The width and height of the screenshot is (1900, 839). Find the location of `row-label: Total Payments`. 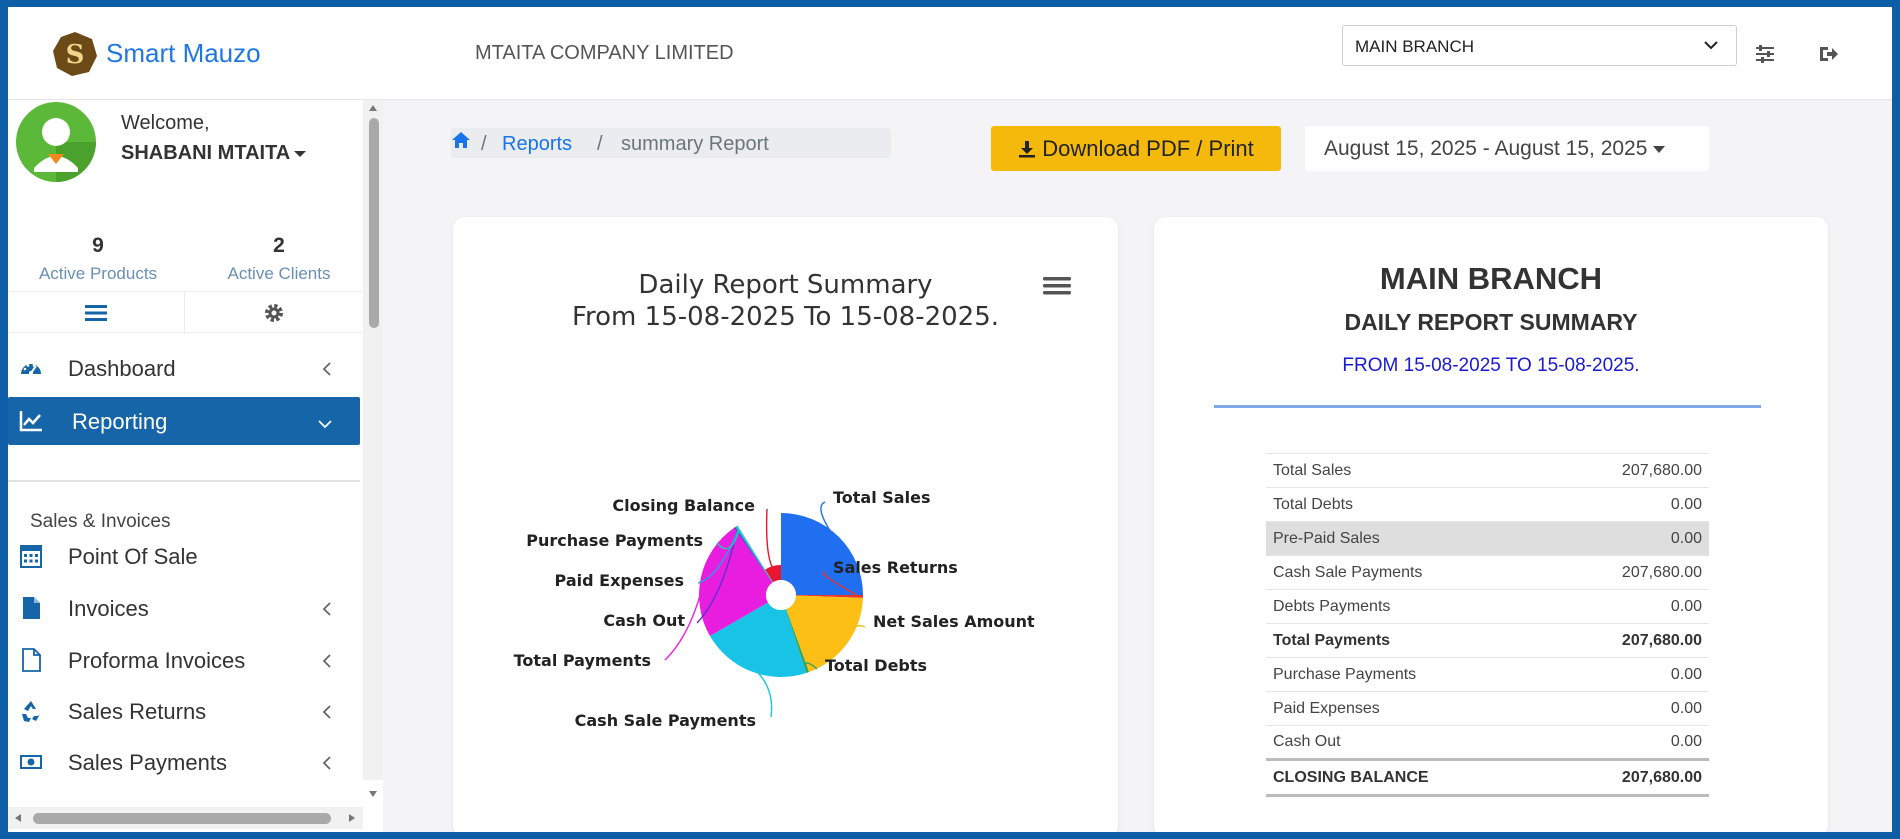

row-label: Total Payments is located at coordinates (1408, 640).